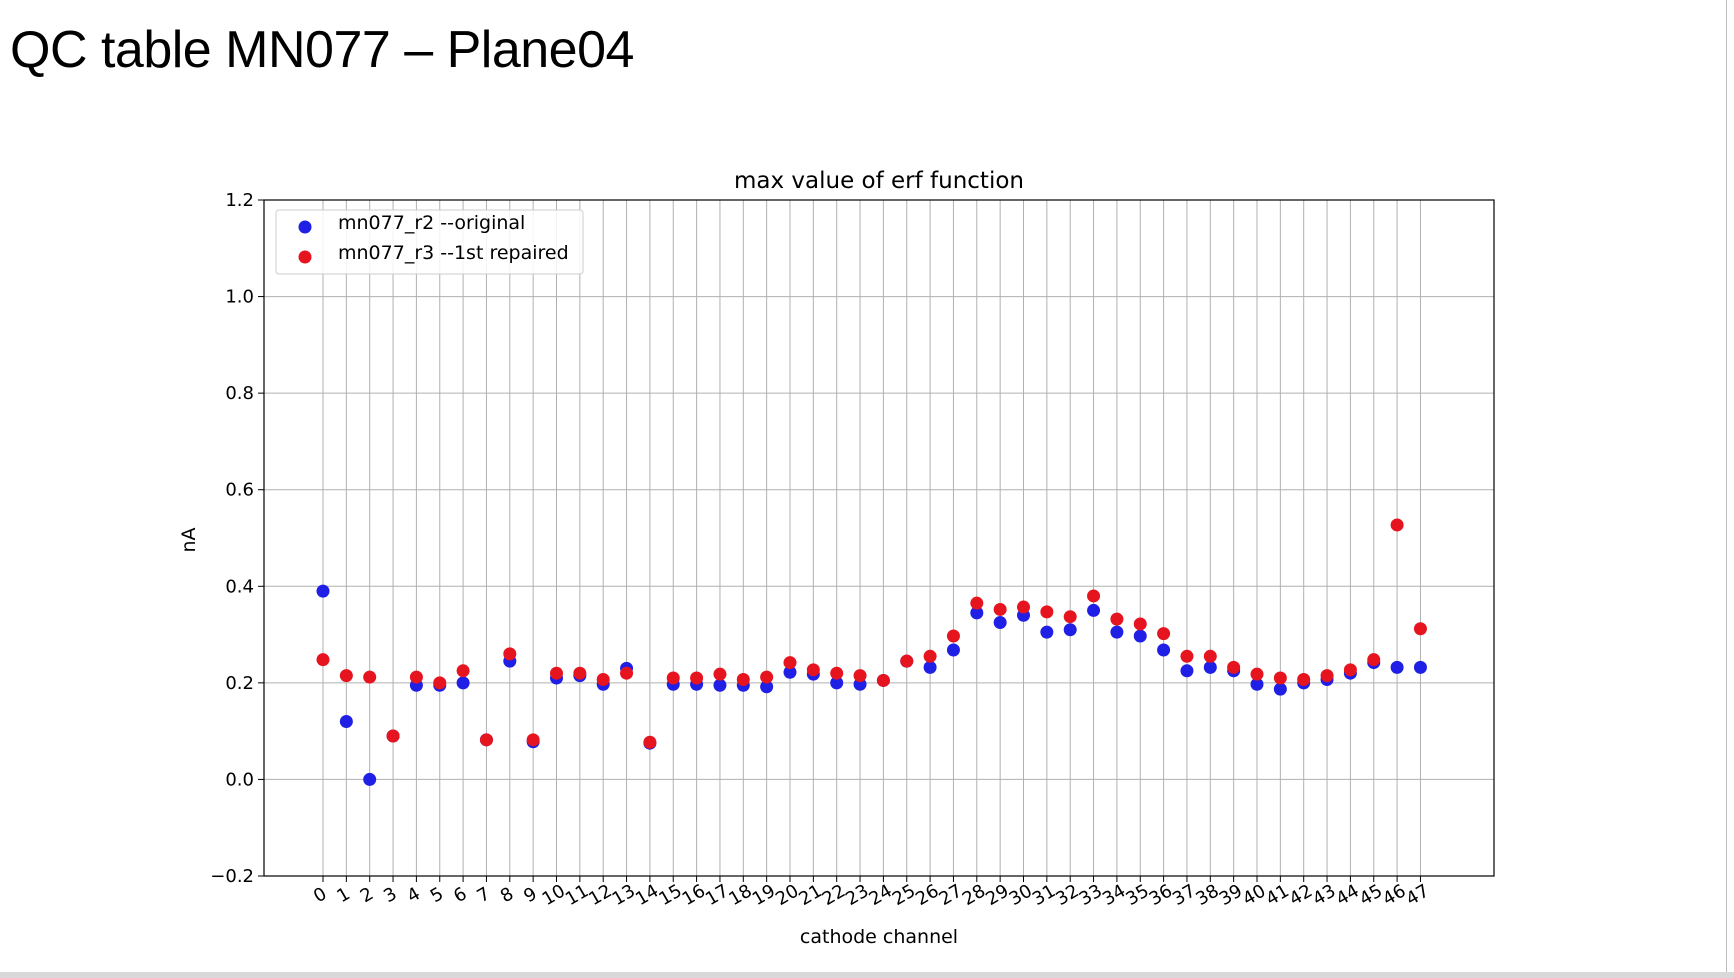 This screenshot has height=978, width=1734. I want to click on y-tick-label: 0.6, so click(239, 490).